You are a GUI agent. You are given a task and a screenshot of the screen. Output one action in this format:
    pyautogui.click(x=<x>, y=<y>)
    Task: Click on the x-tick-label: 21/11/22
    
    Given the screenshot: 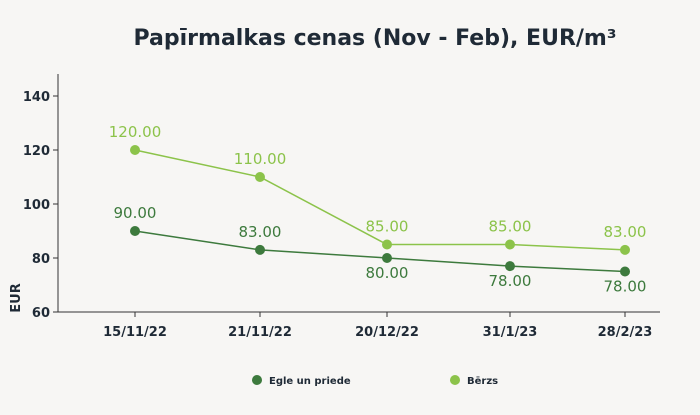 What is the action you would take?
    pyautogui.click(x=260, y=332)
    